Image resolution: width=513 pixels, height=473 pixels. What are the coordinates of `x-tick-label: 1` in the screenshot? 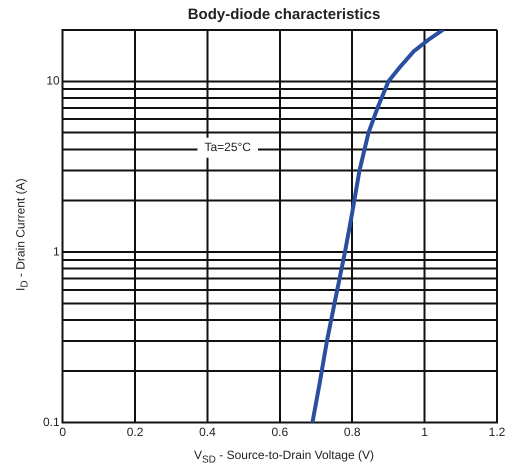 It's located at (424, 432).